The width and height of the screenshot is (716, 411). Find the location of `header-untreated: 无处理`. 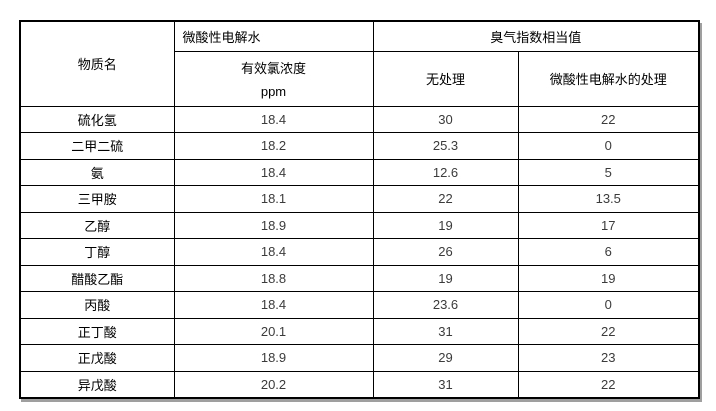

header-untreated: 无处理 is located at coordinates (445, 78).